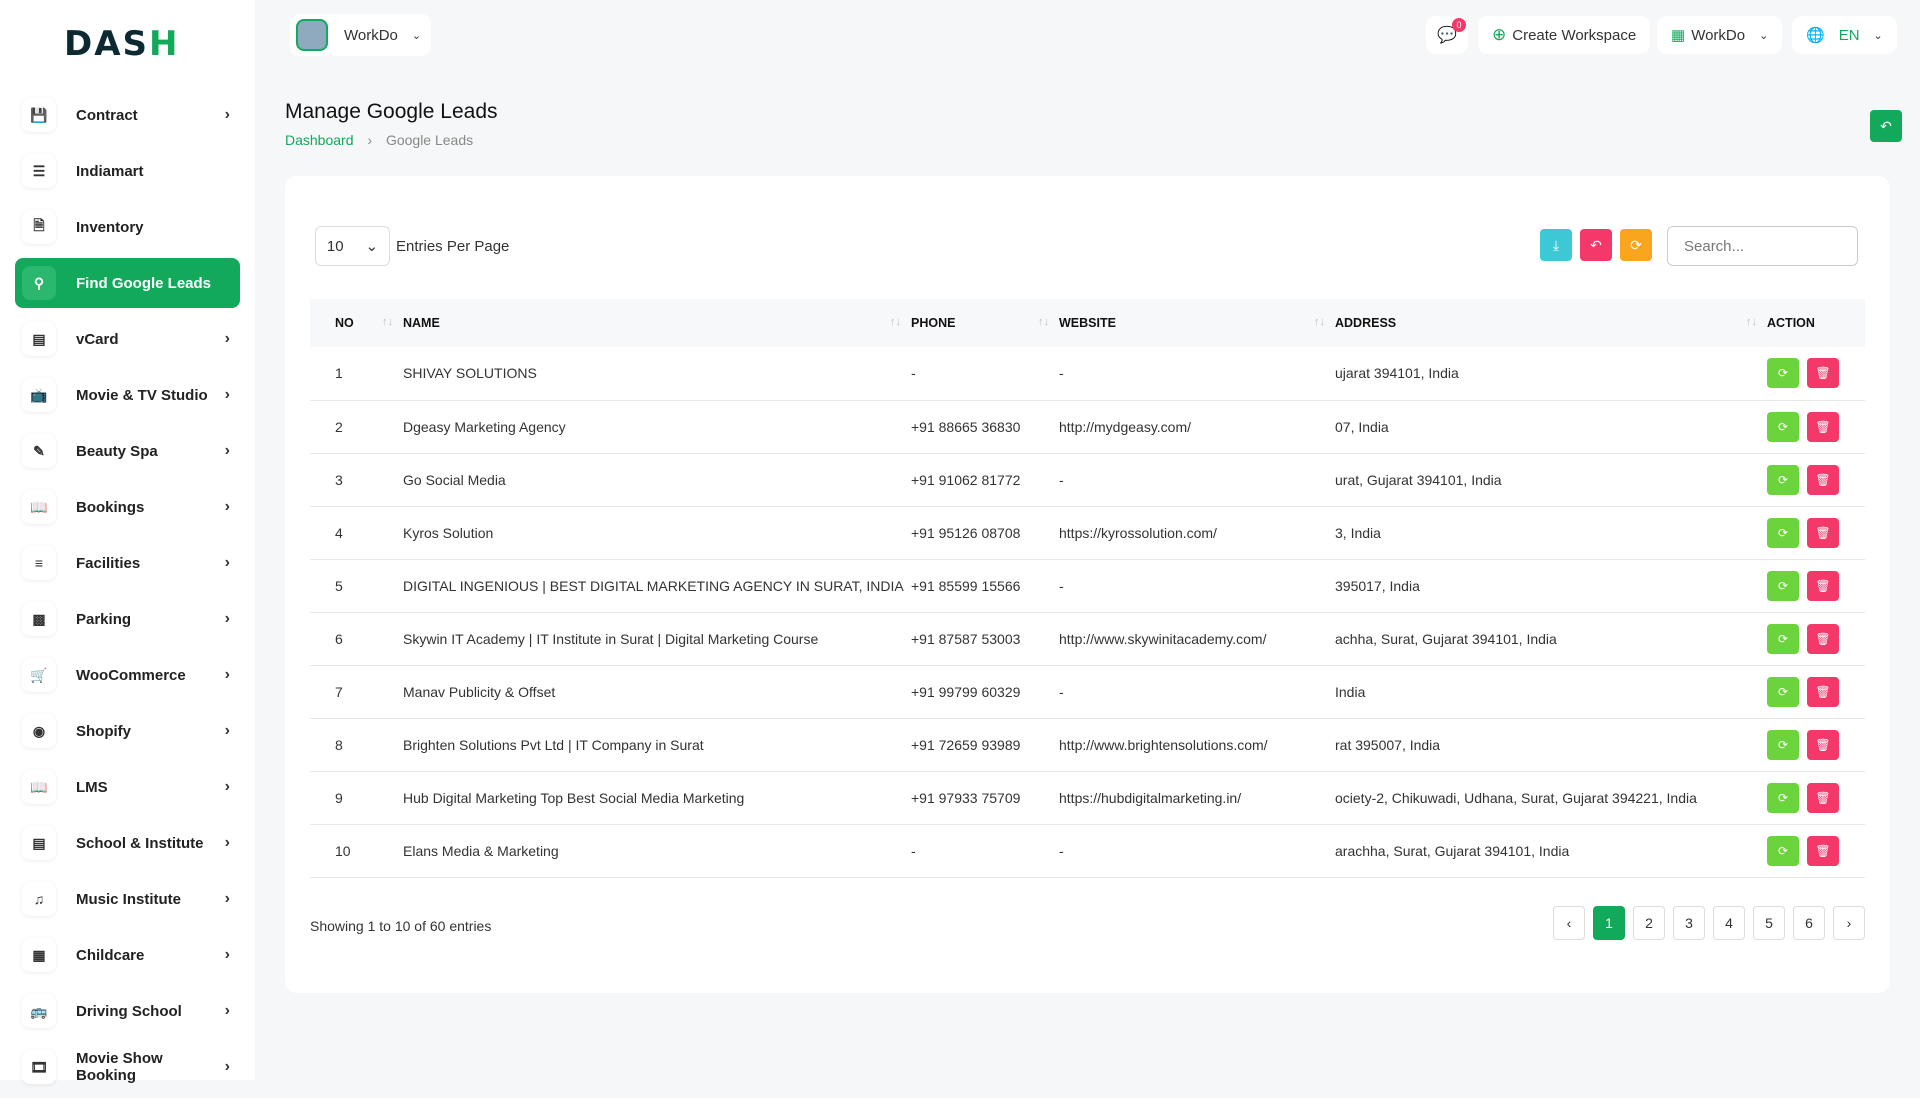 This screenshot has width=1920, height=1098. I want to click on download-icon: ⤓, so click(1556, 244).